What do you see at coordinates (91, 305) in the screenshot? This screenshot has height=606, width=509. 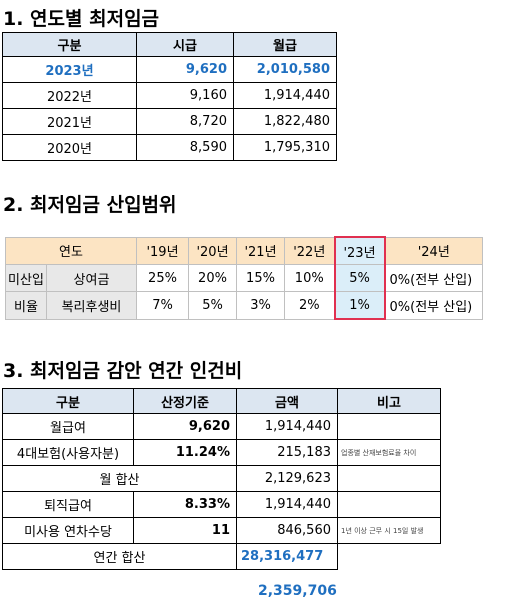 I see `welfare-label: 복리후생비` at bounding box center [91, 305].